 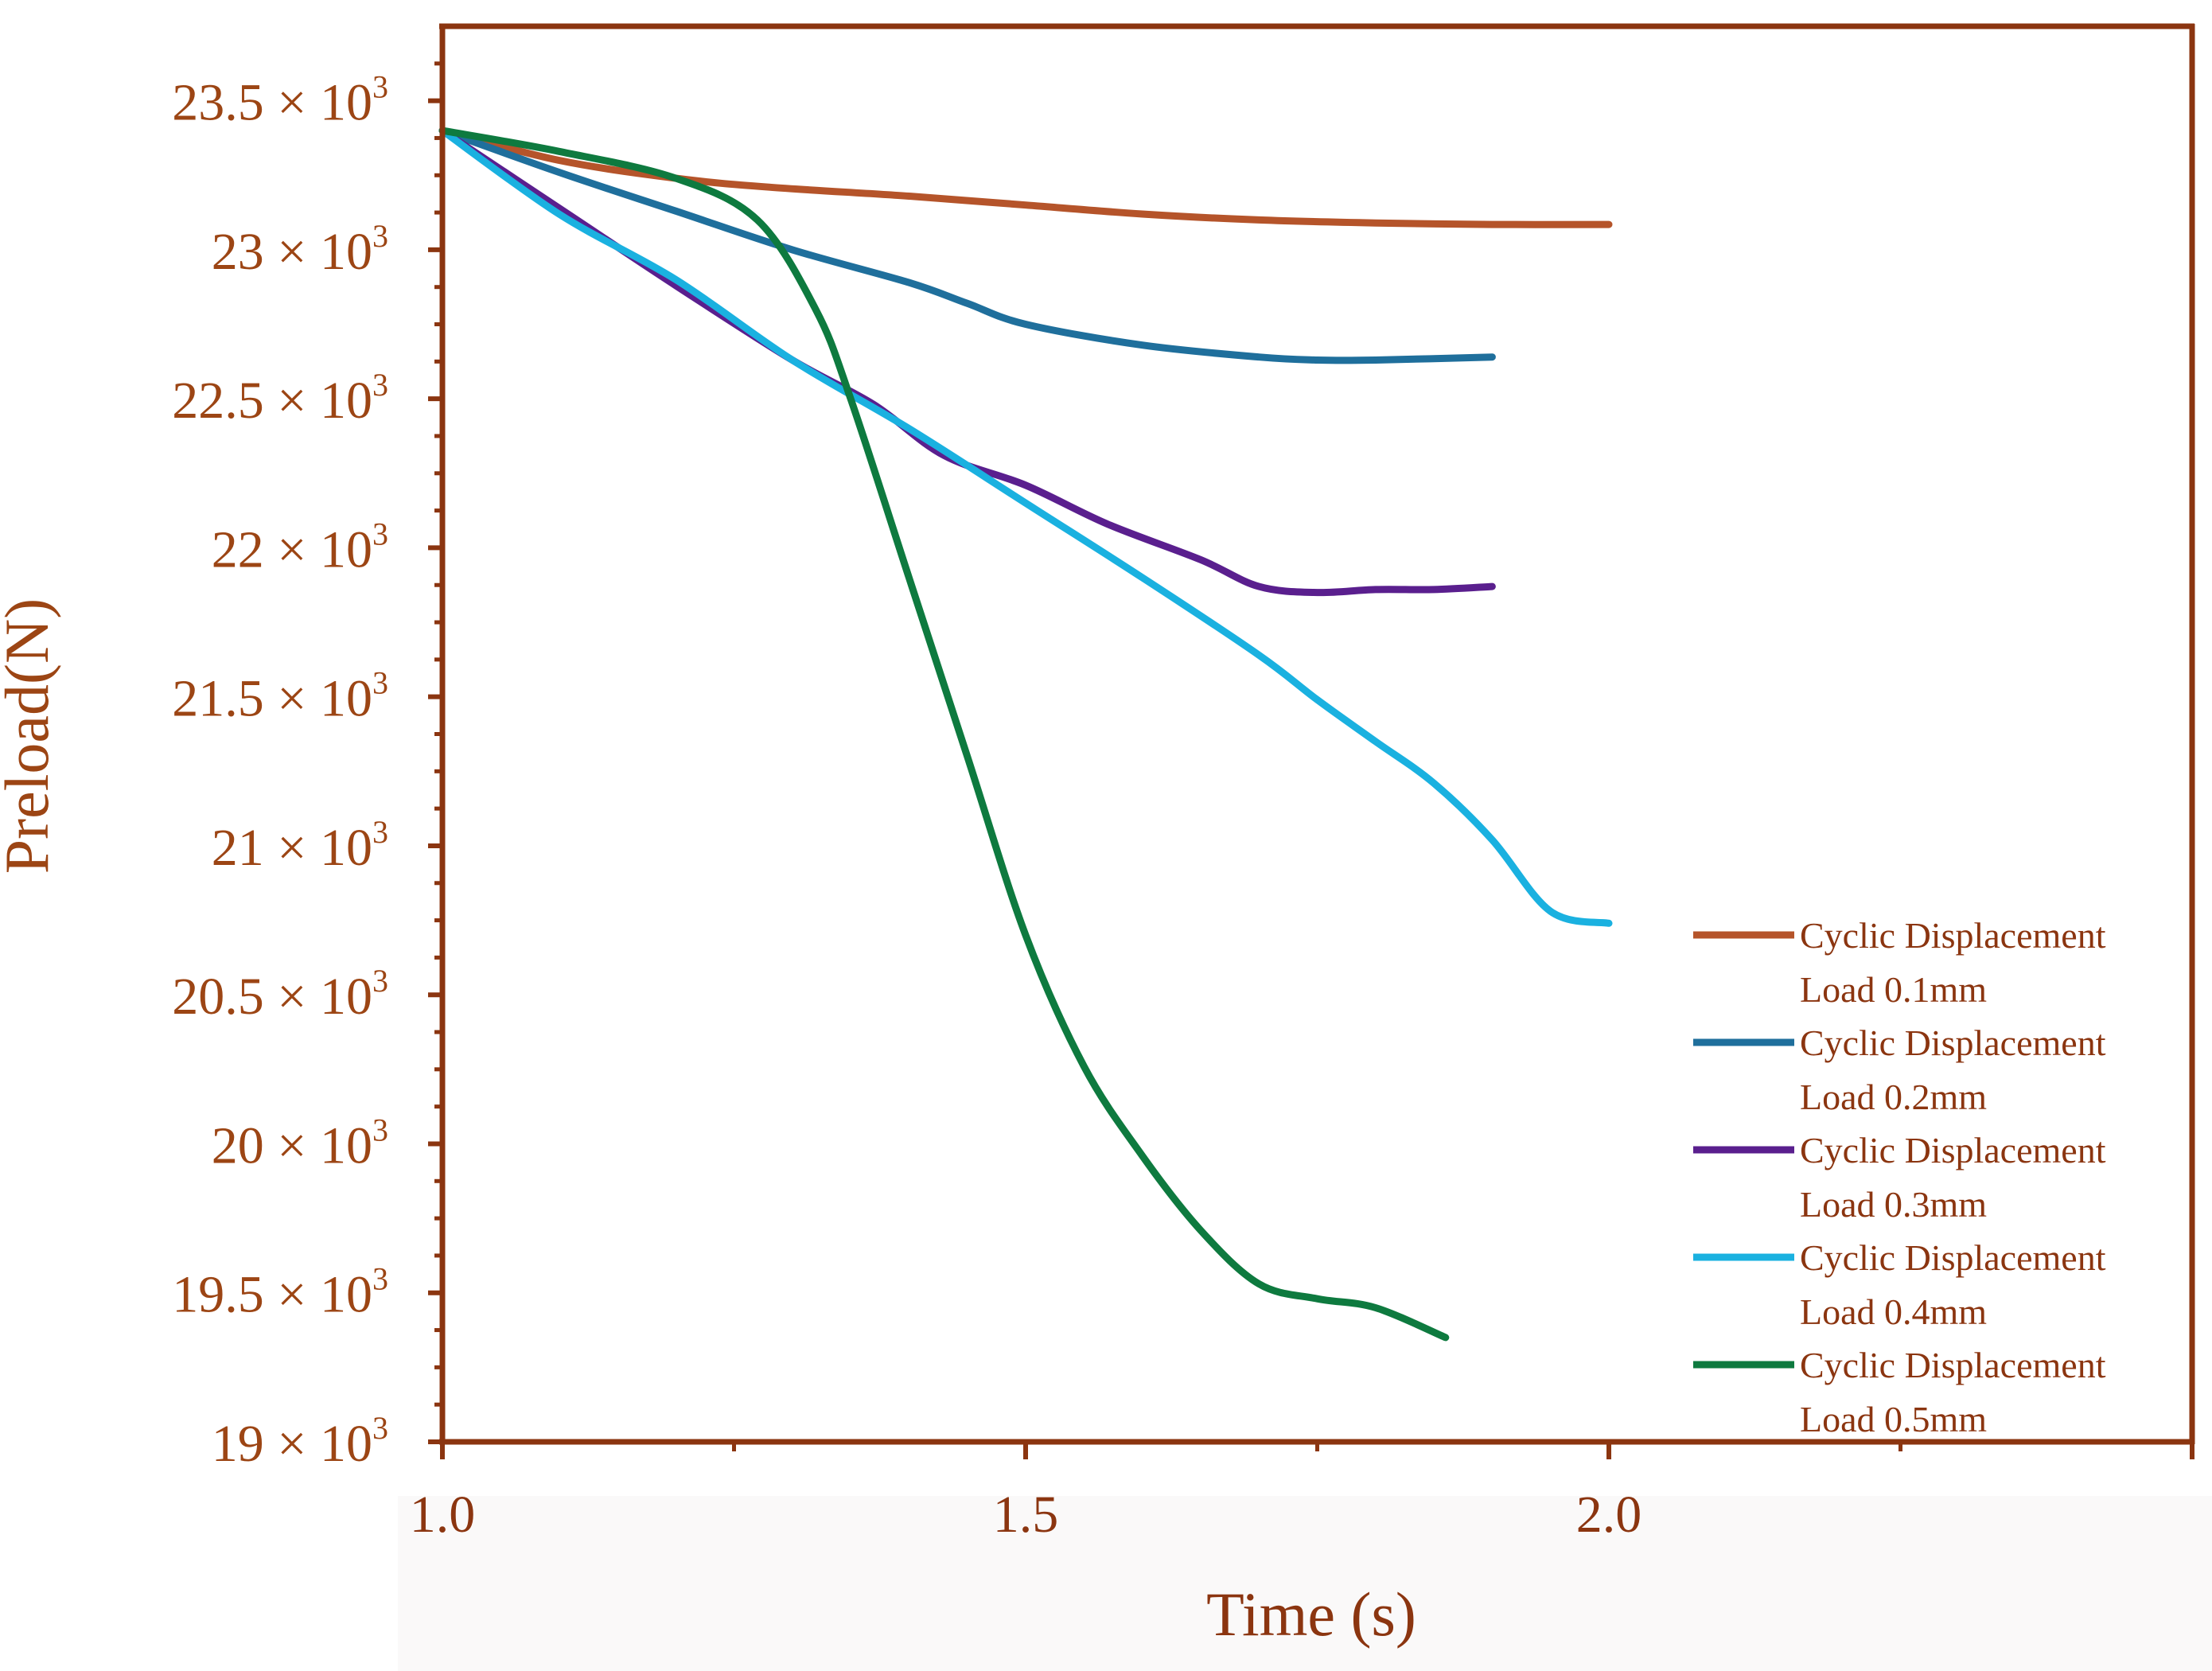 What do you see at coordinates (443, 1515) in the screenshot?
I see `x-tick-label: 1.0` at bounding box center [443, 1515].